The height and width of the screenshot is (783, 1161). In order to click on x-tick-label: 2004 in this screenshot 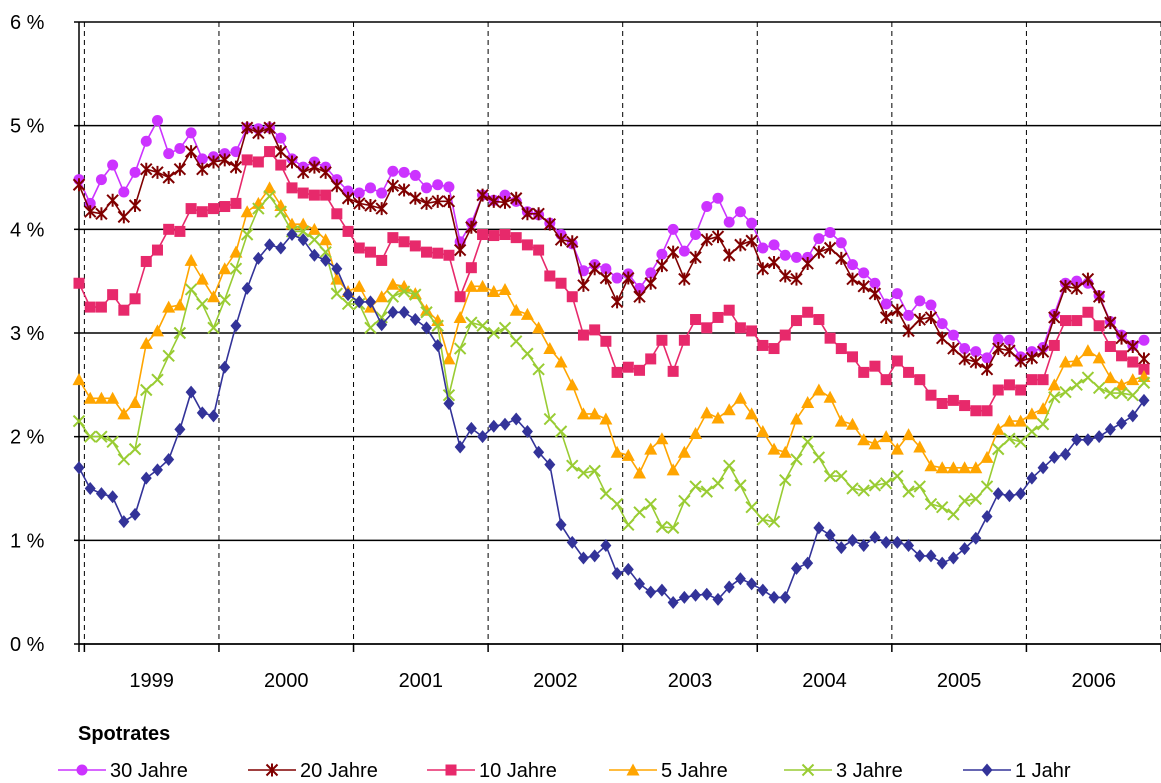, I will do `click(824, 681)`.